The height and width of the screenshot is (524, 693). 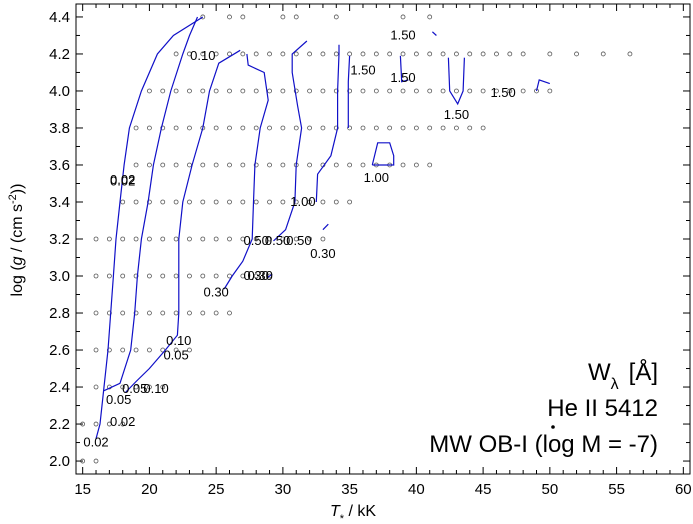 I want to click on annotation-line-1: Wλ [Å], so click(x=623, y=375).